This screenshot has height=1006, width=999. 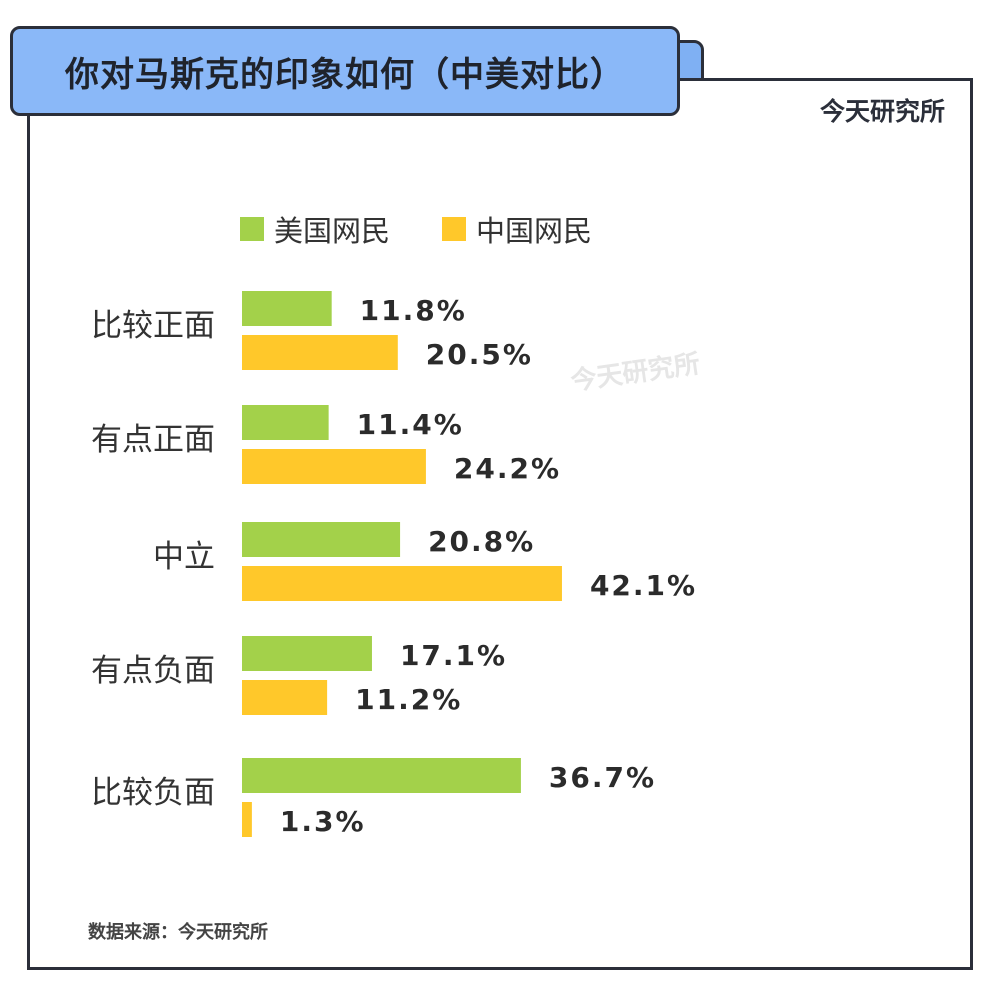 What do you see at coordinates (481, 541) in the screenshot?
I see `data-label: 20.8%` at bounding box center [481, 541].